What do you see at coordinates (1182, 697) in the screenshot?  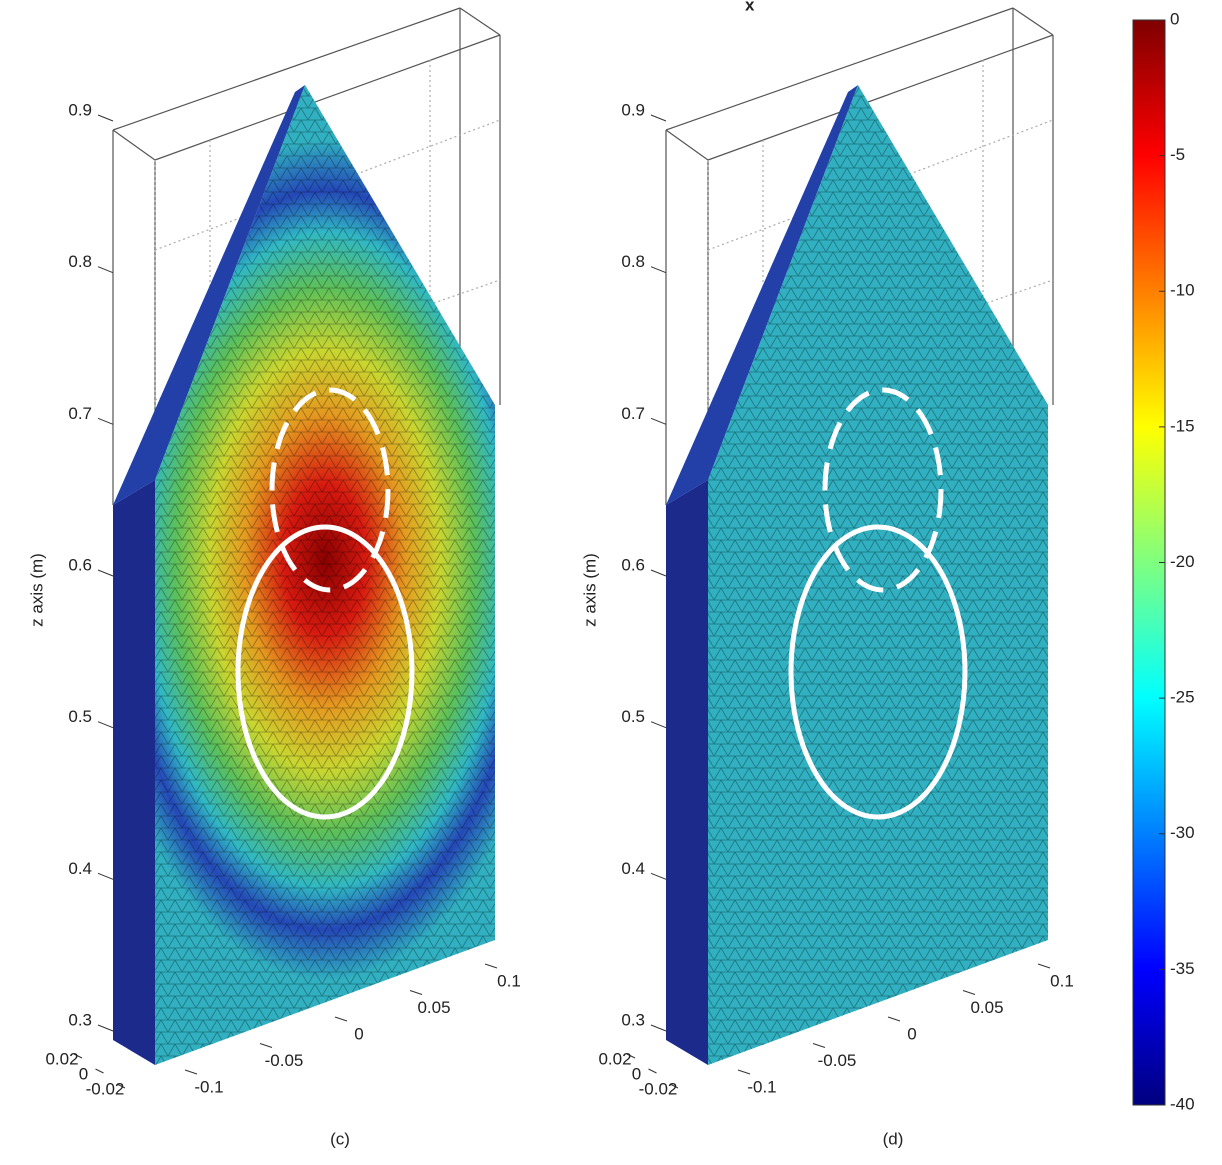 I see `colorbar-tick-label: -25` at bounding box center [1182, 697].